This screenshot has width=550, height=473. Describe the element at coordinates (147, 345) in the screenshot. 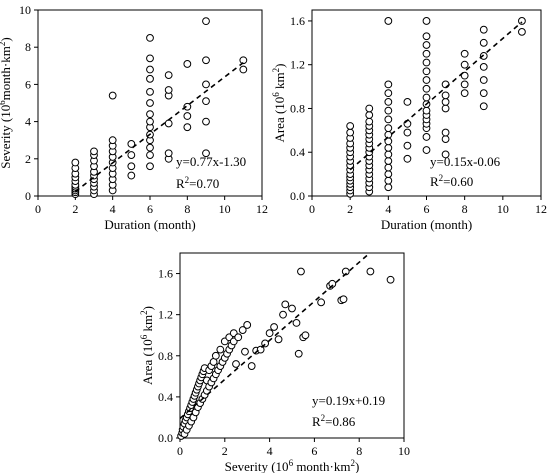

I see `y-axis-label: Area (106 km2)` at that location.